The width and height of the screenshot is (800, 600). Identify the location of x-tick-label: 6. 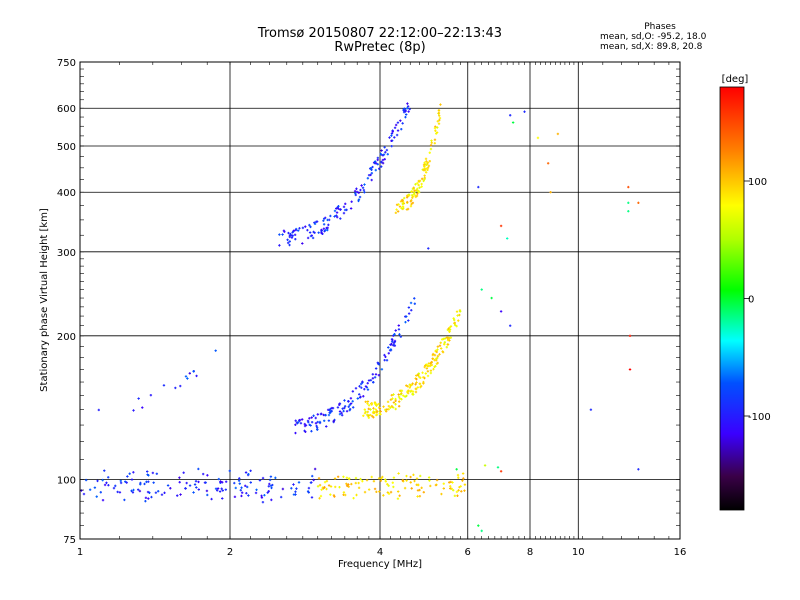
(468, 552).